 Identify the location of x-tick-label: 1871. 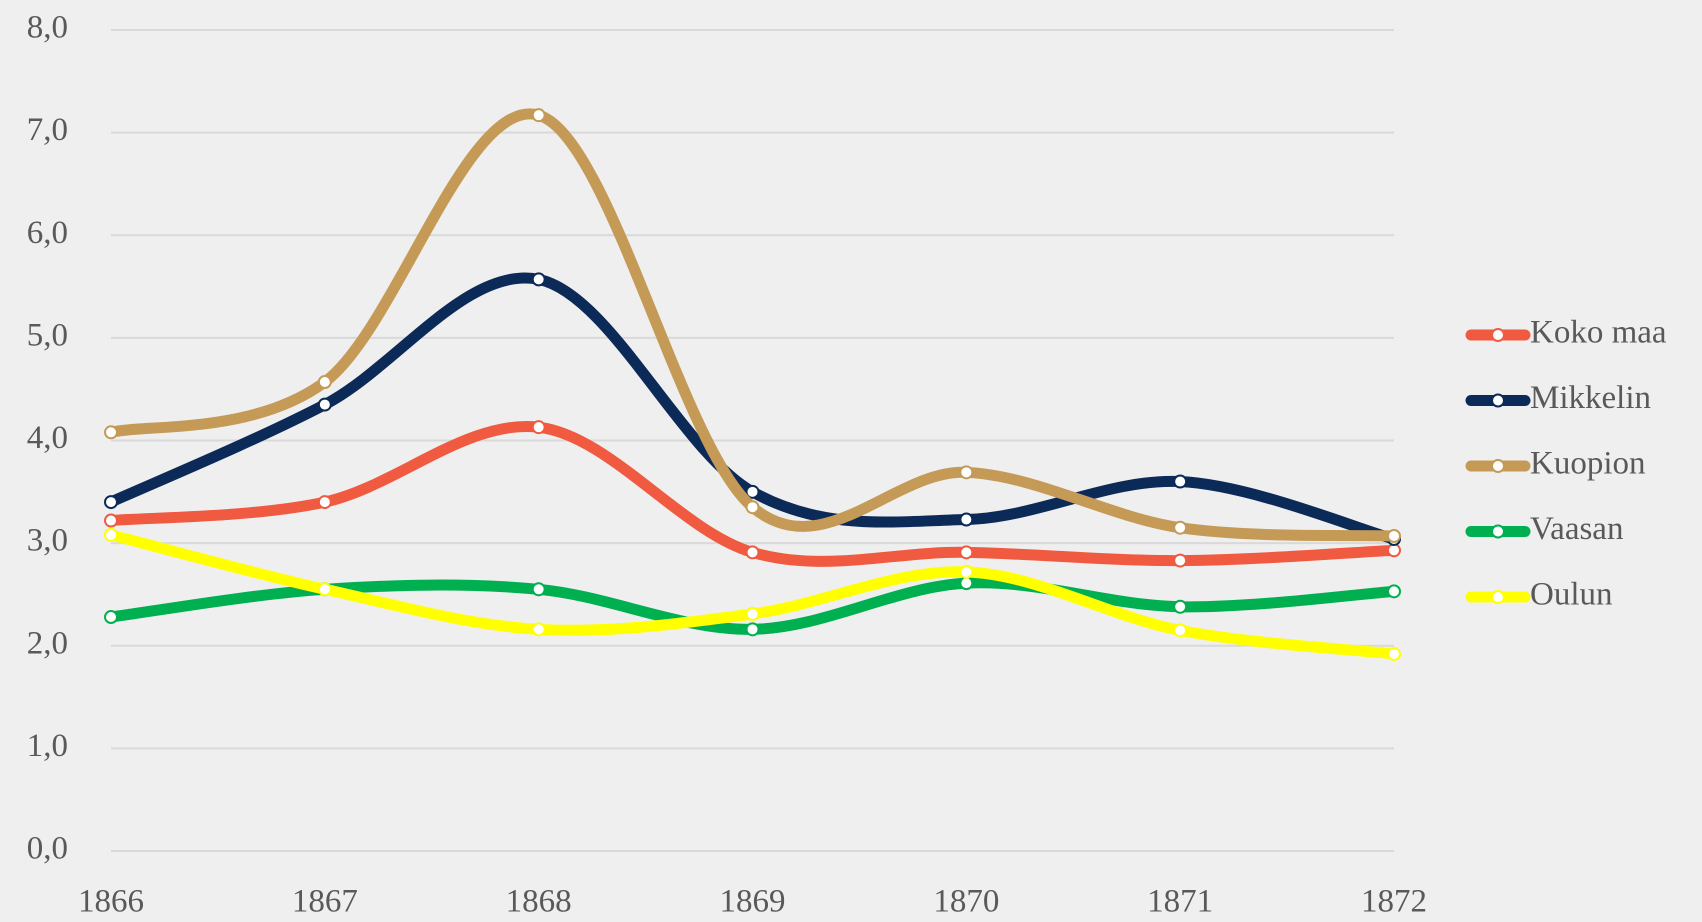
(1180, 902).